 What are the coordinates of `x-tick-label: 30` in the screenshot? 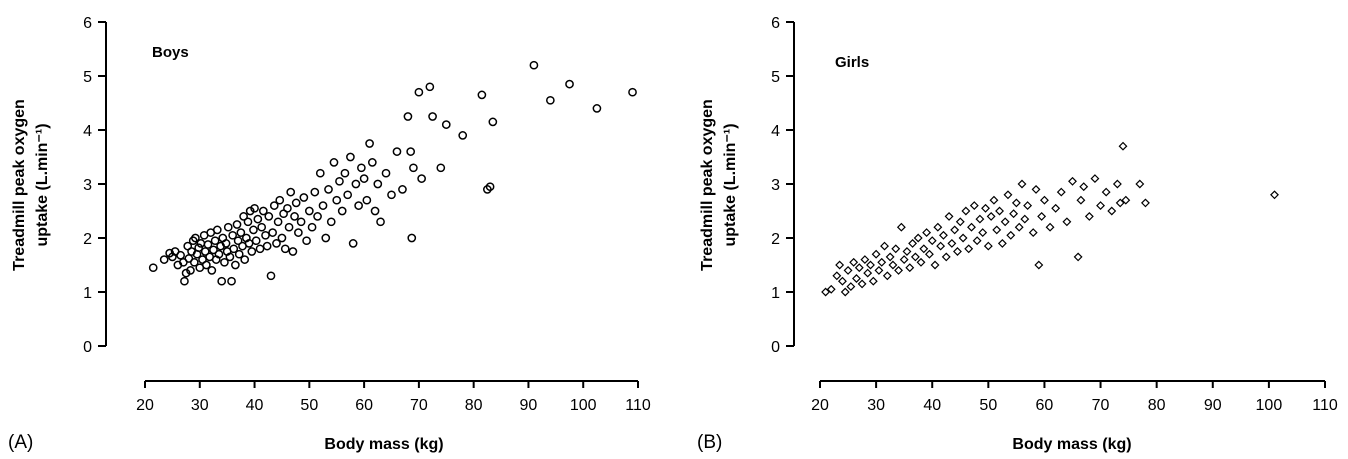 It's located at (876, 405).